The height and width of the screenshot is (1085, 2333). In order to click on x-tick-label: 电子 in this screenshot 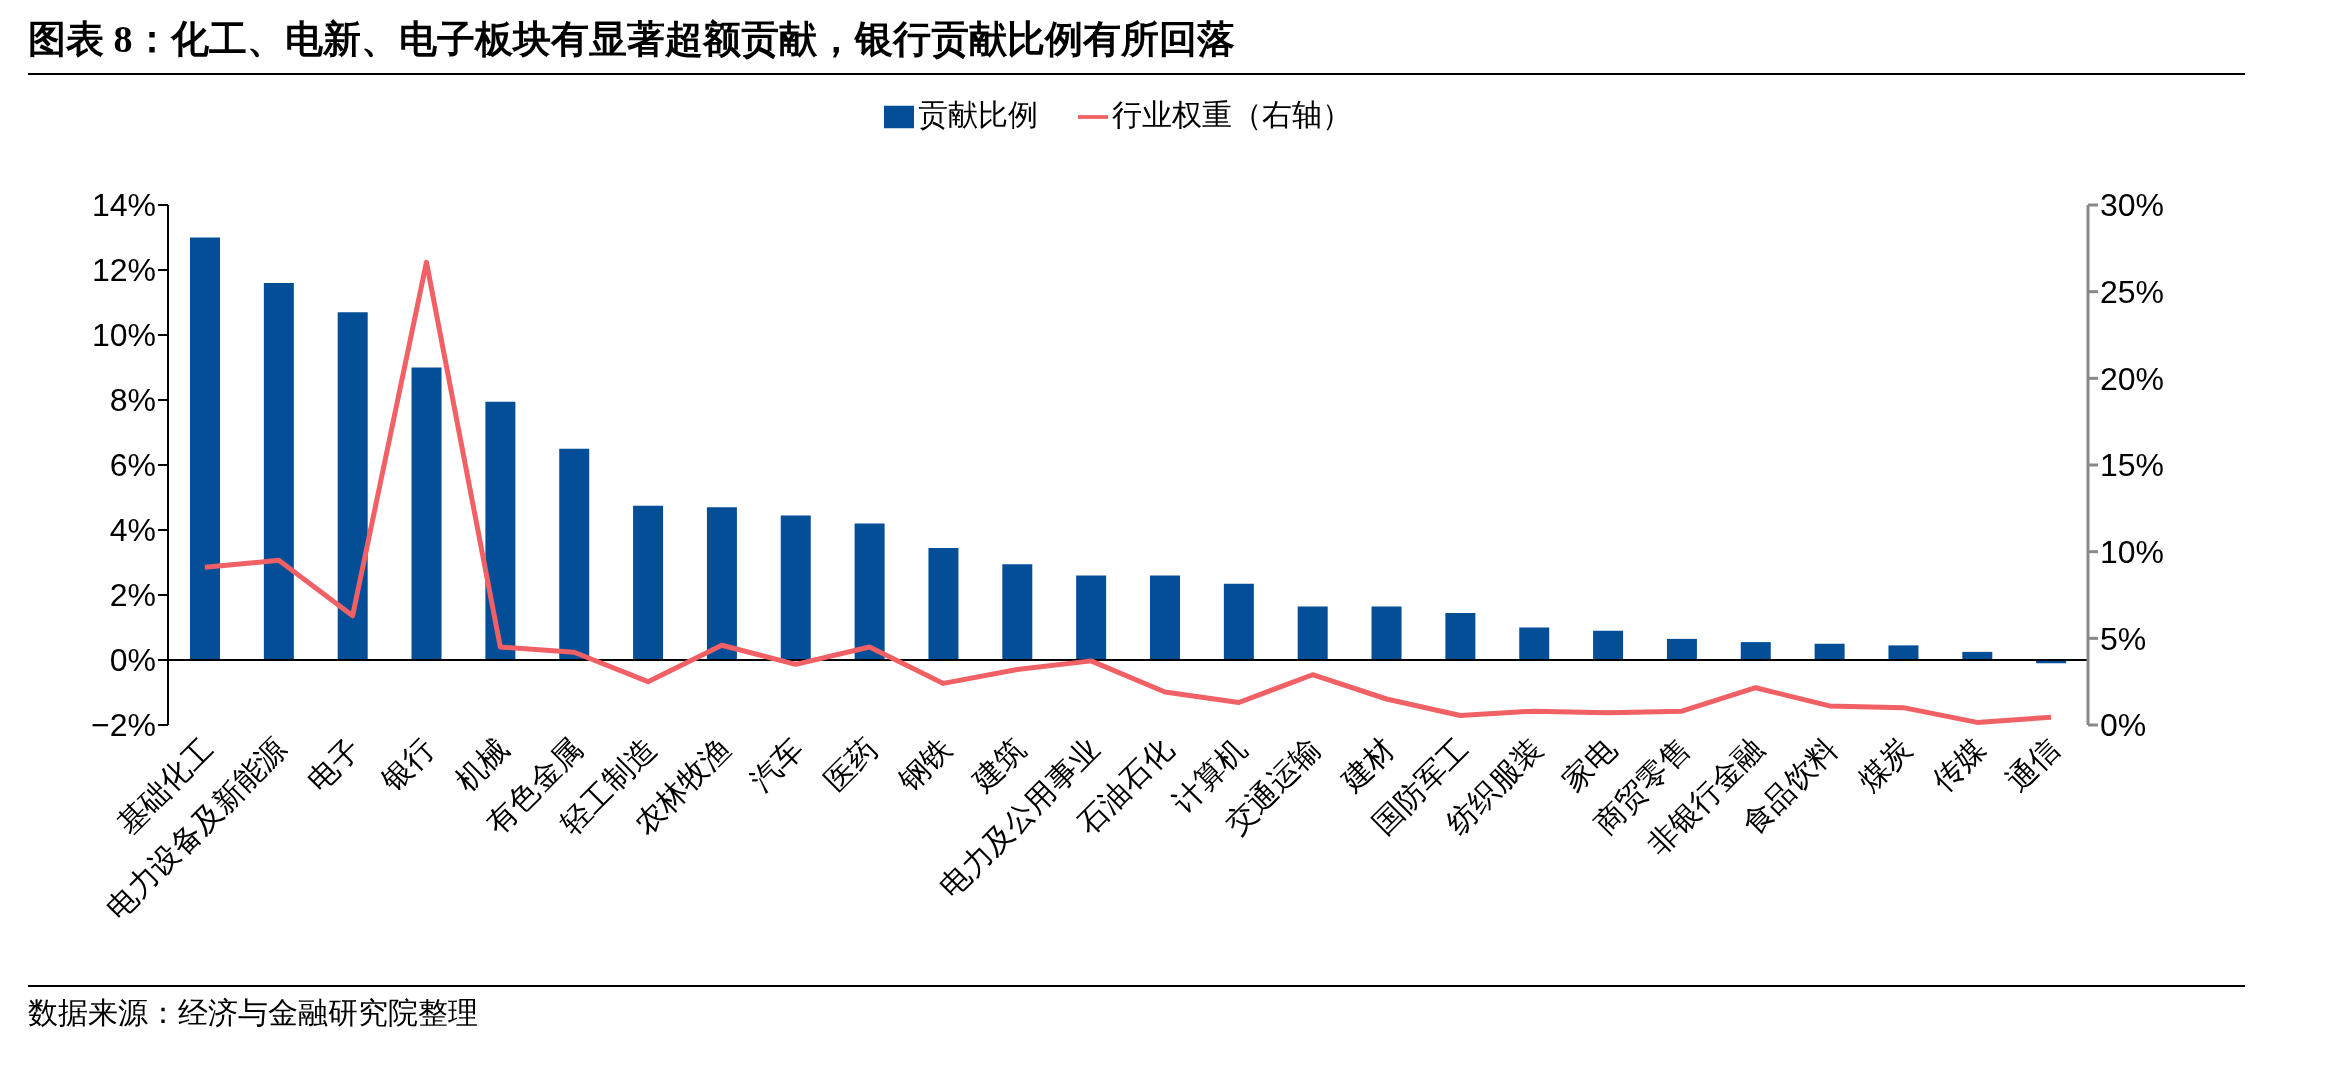, I will do `click(334, 764)`.